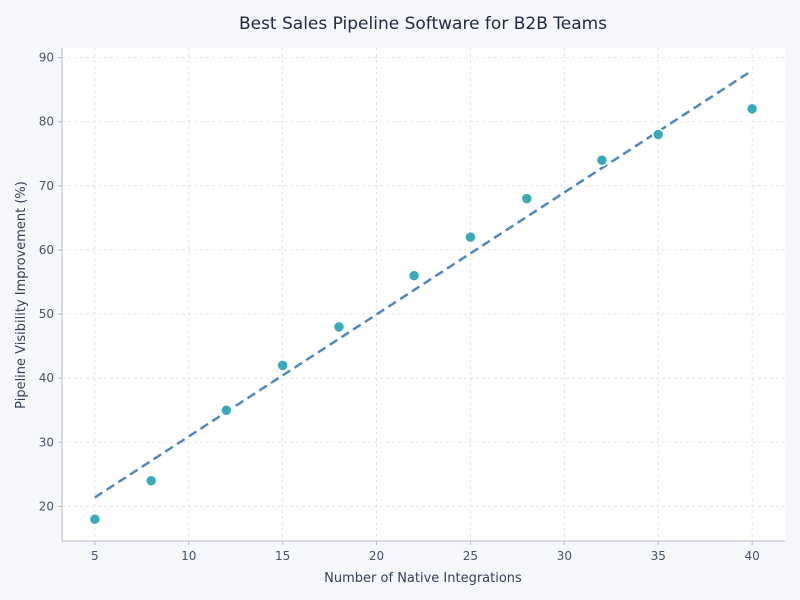 The image size is (800, 600). Describe the element at coordinates (46, 250) in the screenshot. I see `y-tick-label: 60` at that location.